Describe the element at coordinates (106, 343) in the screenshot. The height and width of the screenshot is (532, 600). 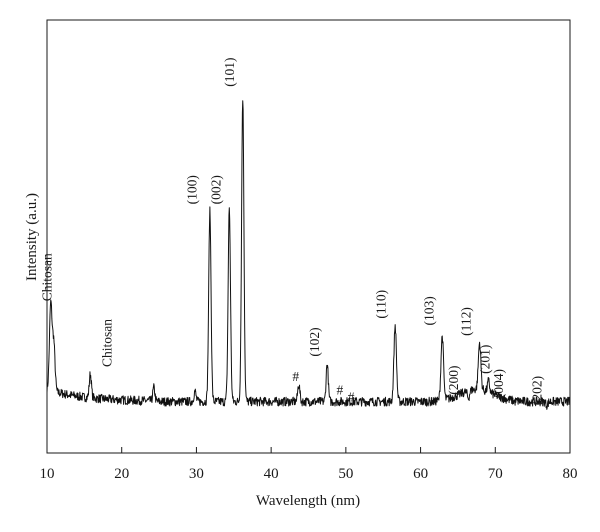
I see `chitosan-label: Chitosan` at that location.